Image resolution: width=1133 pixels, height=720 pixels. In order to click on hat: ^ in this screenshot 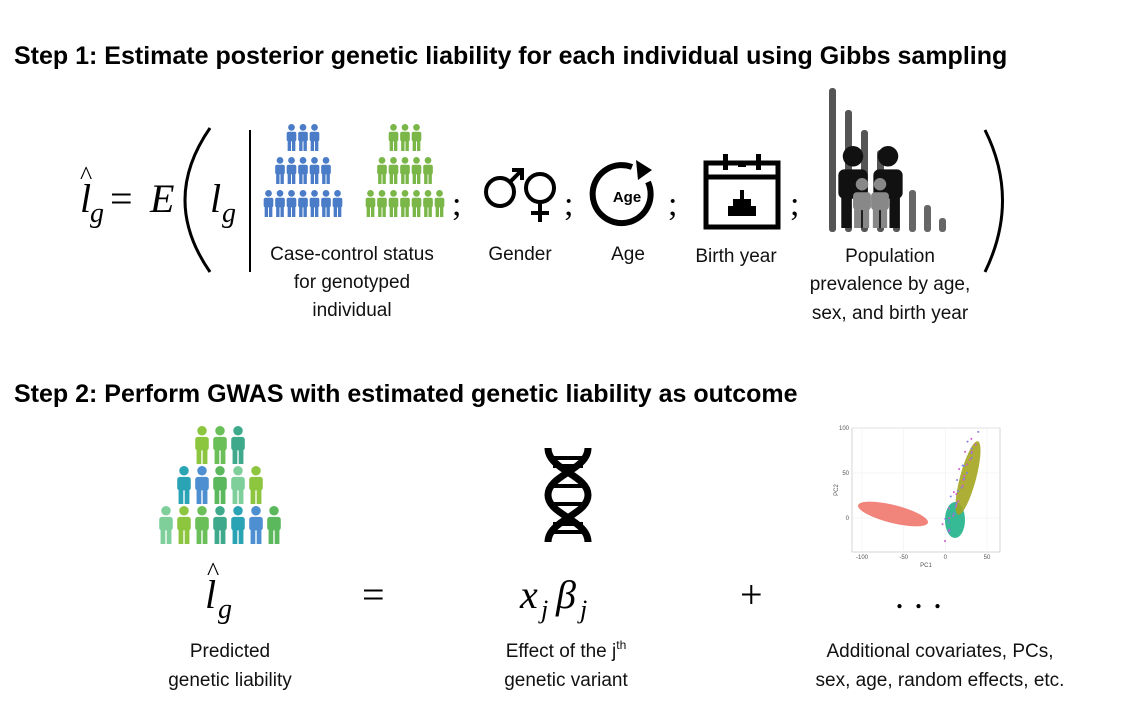, I will do `click(213, 571)`.